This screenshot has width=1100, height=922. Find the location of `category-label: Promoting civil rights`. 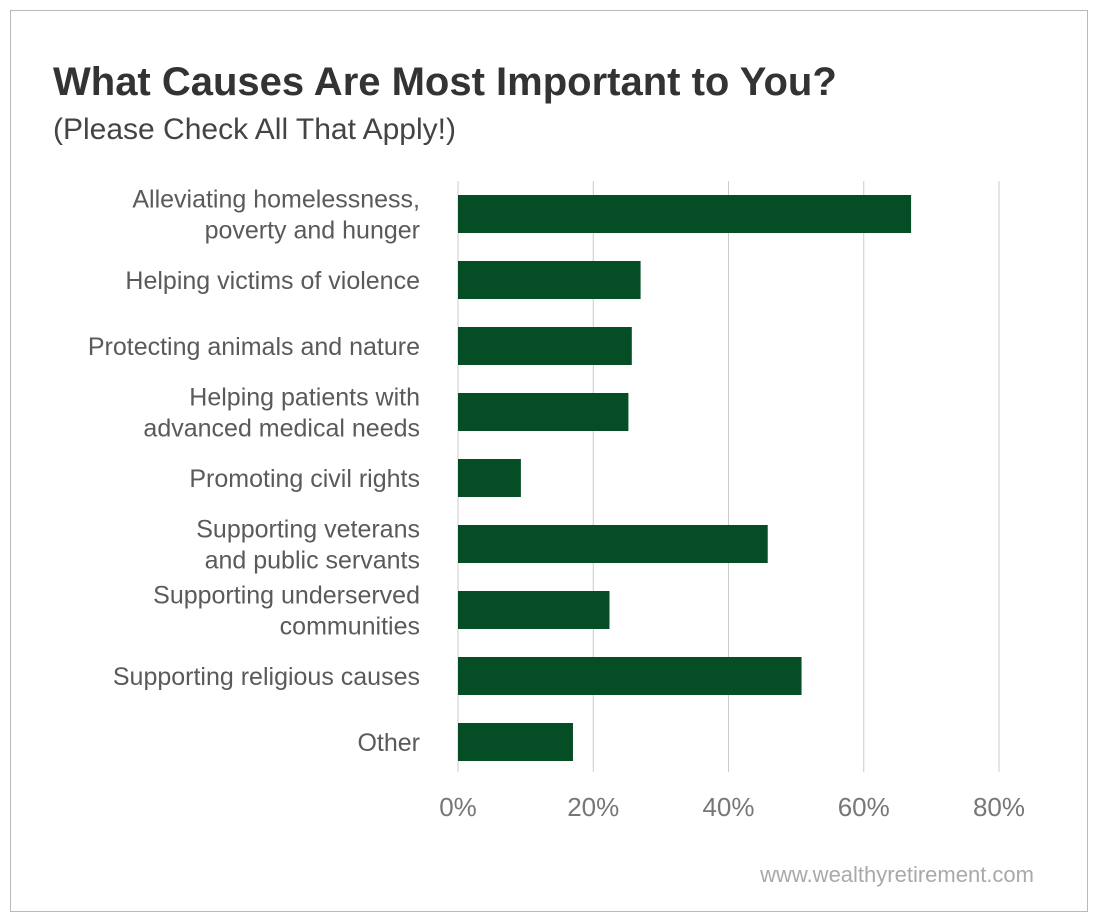

category-label: Promoting civil rights is located at coordinates (304, 479).